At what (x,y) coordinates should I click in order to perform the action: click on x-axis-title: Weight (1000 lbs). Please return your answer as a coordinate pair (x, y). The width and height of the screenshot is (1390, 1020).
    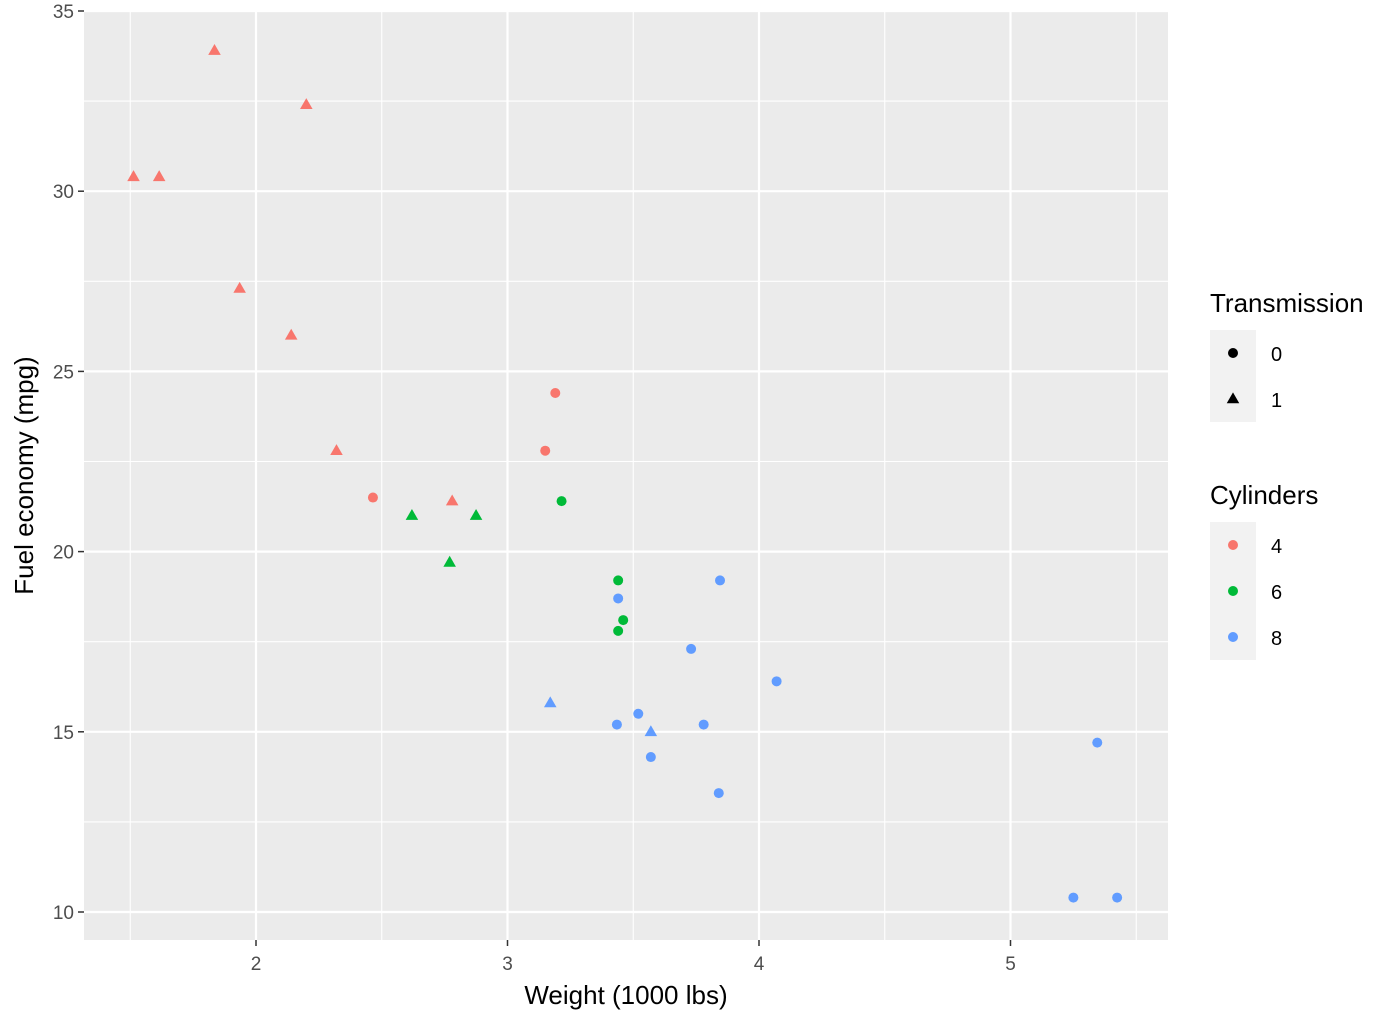
    Looking at the image, I should click on (625, 995).